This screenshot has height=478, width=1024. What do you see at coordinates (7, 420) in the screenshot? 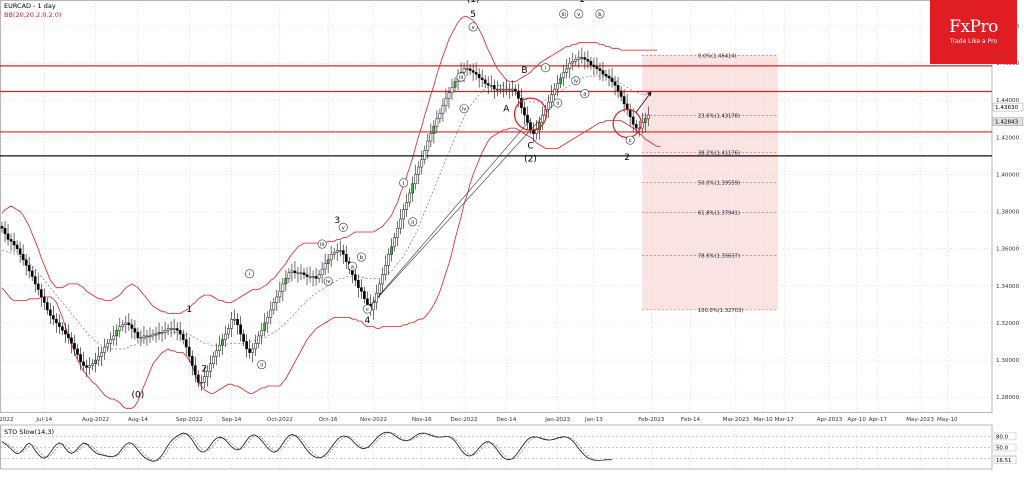
I see `x-tick-0: Jul-2022` at bounding box center [7, 420].